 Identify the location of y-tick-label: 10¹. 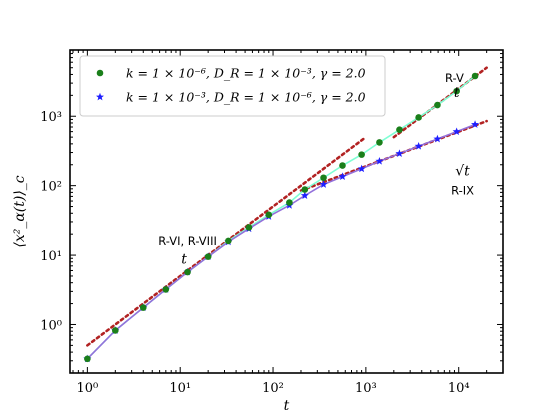
(51, 256).